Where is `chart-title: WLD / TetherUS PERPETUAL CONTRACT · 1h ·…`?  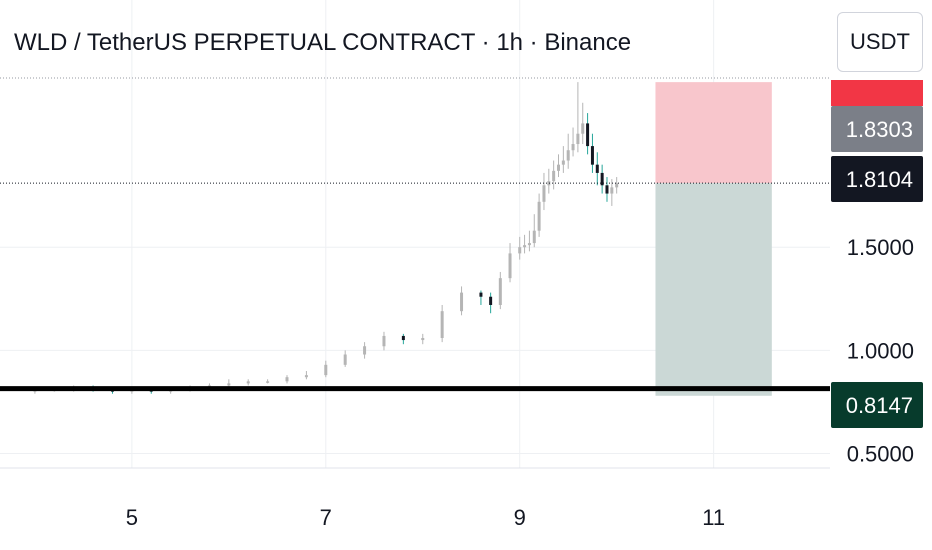
chart-title: WLD / TetherUS PERPETUAL CONTRACT · 1h ·… is located at coordinates (323, 42).